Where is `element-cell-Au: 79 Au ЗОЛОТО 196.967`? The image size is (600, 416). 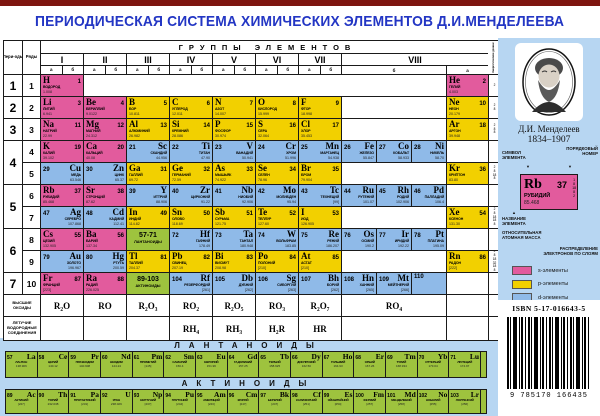
element-cell-Au: 79 Au ЗОЛОТО 196.967 is located at coordinates (61, 261).